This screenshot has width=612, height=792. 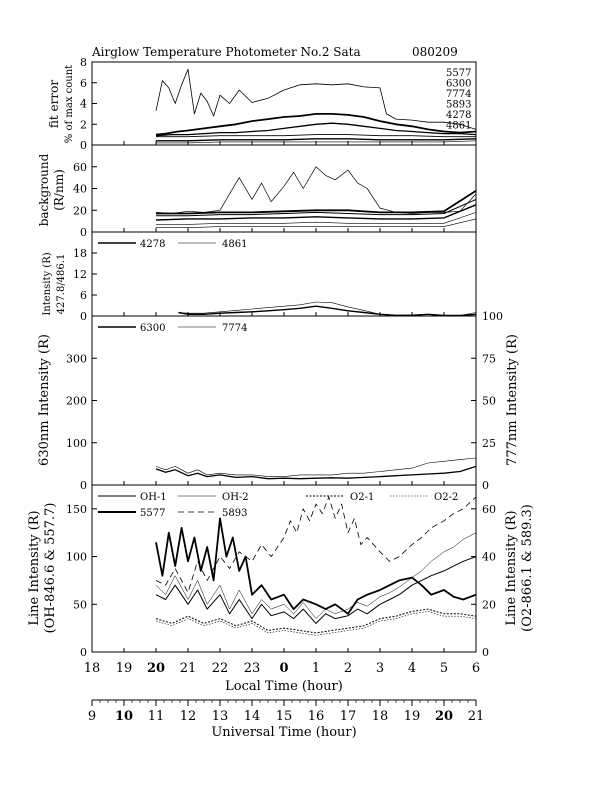 I want to click on legend-7774-label: 7774, so click(x=234, y=328).